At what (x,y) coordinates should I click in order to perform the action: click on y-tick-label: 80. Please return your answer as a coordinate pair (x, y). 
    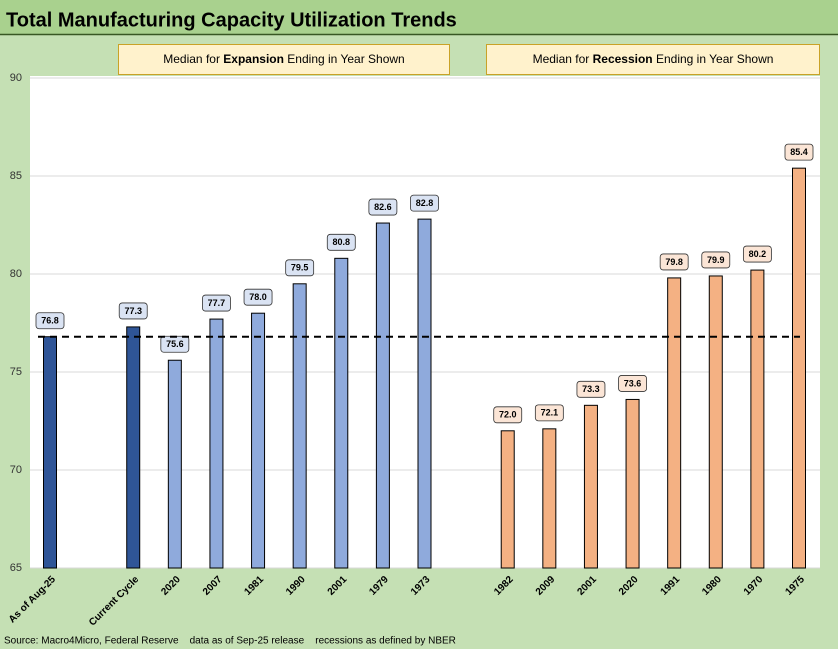
    Looking at the image, I should click on (16, 274).